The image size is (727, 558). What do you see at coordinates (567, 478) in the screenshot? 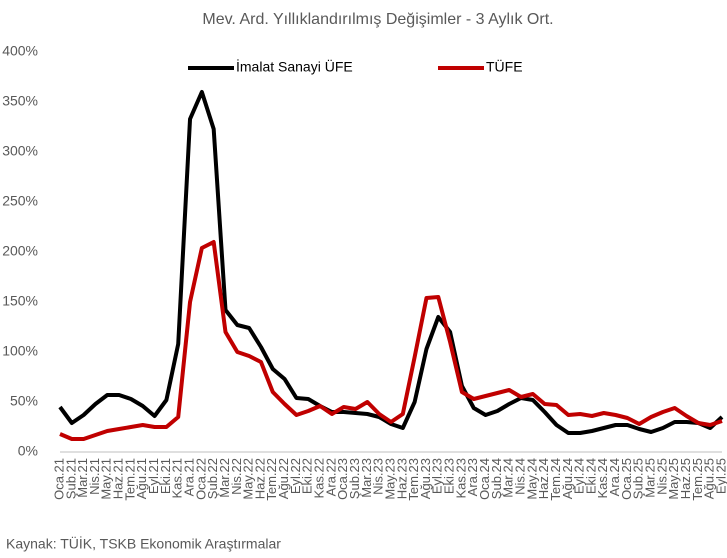
I see `x-tick-label: Ağu.24` at bounding box center [567, 478].